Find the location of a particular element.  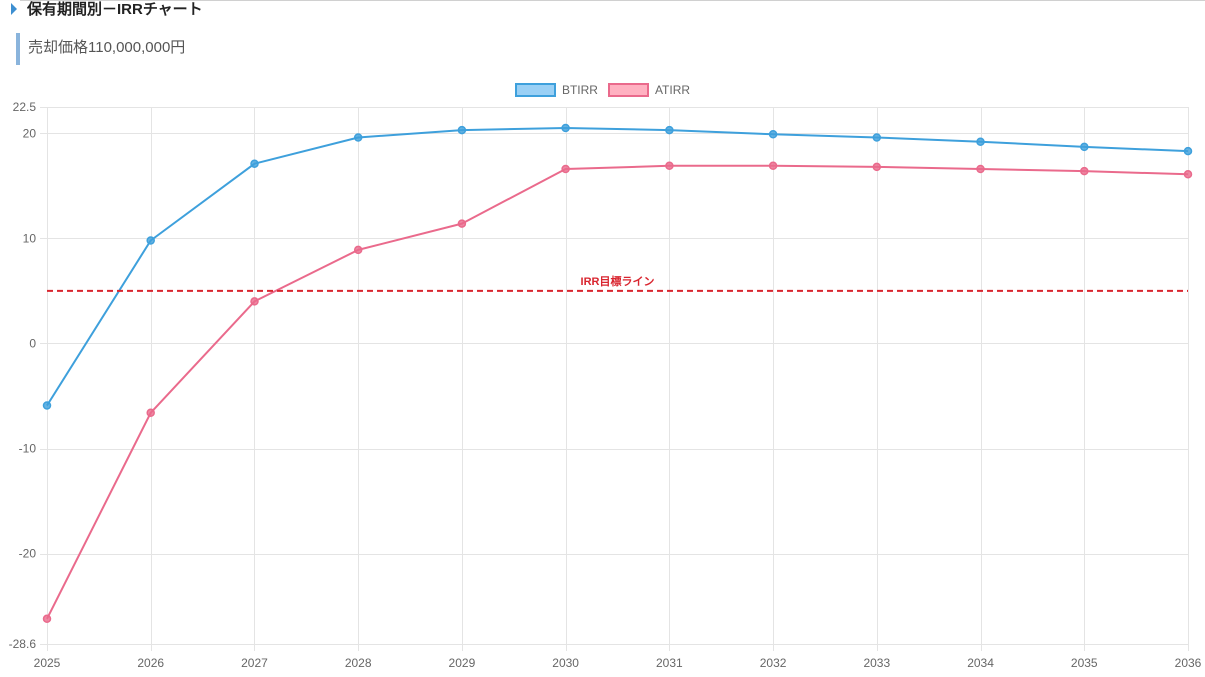

x-tick-label: 2028 is located at coordinates (358, 663).